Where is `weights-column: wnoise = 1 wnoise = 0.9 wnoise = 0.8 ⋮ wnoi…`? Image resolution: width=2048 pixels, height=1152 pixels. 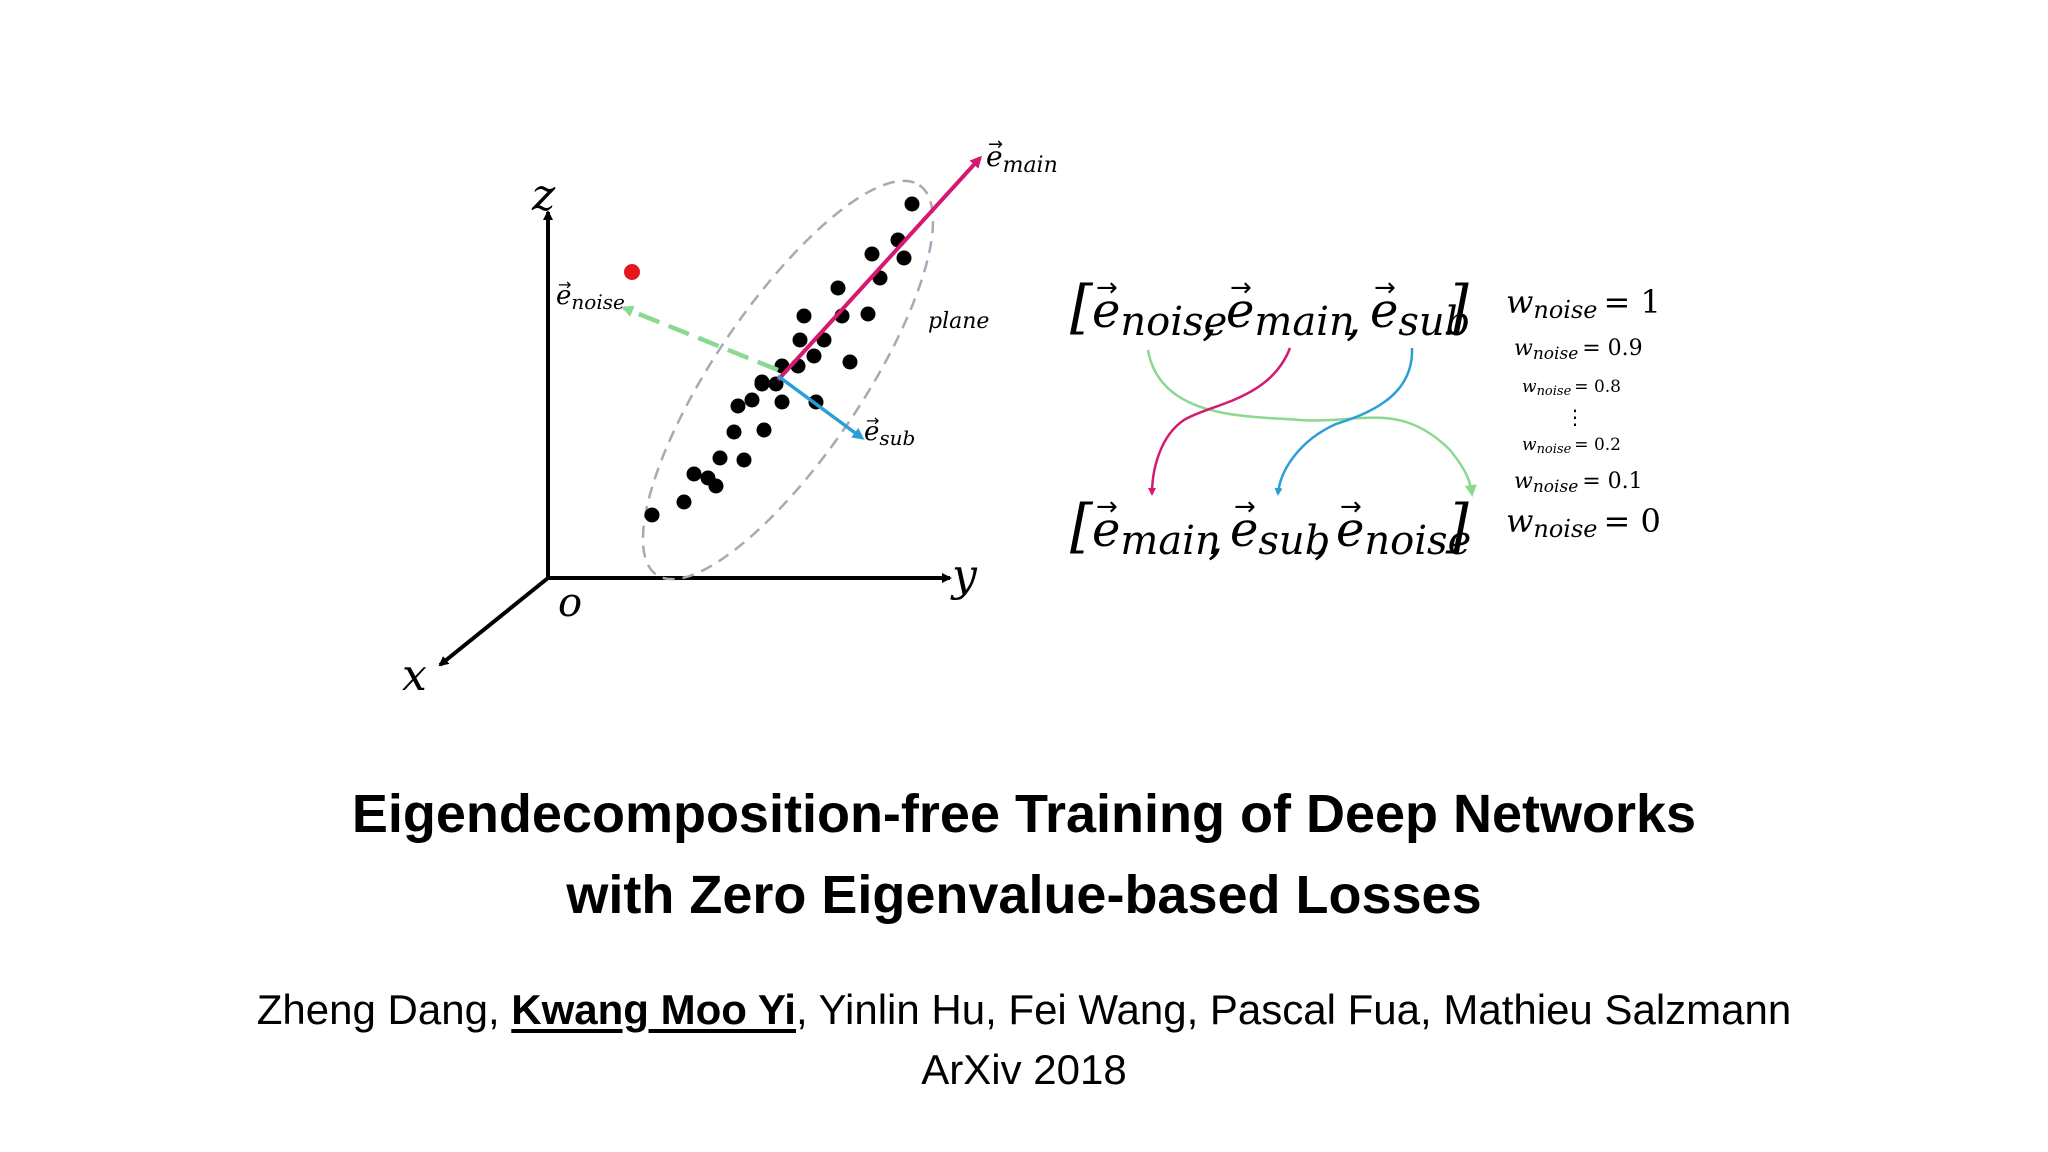
weights-column: wnoise = 1 wnoise = 0.9 wnoise = 0.8 ⋮ wnoi… is located at coordinates (1583, 413).